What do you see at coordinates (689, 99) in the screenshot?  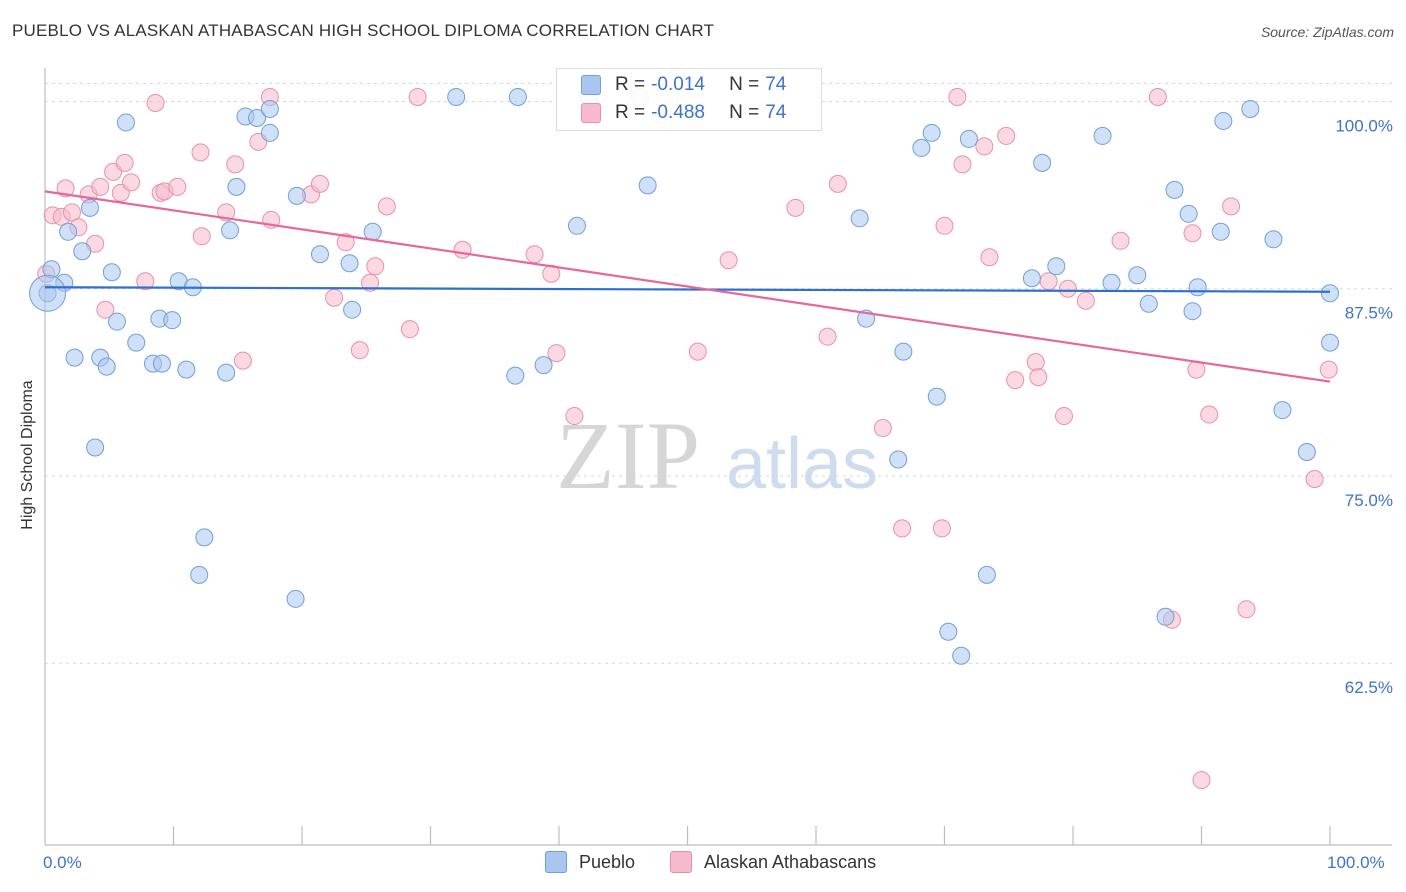 I see `stats-legend: R = -0.014 N = 74 R = -0.488 N = 74` at bounding box center [689, 99].